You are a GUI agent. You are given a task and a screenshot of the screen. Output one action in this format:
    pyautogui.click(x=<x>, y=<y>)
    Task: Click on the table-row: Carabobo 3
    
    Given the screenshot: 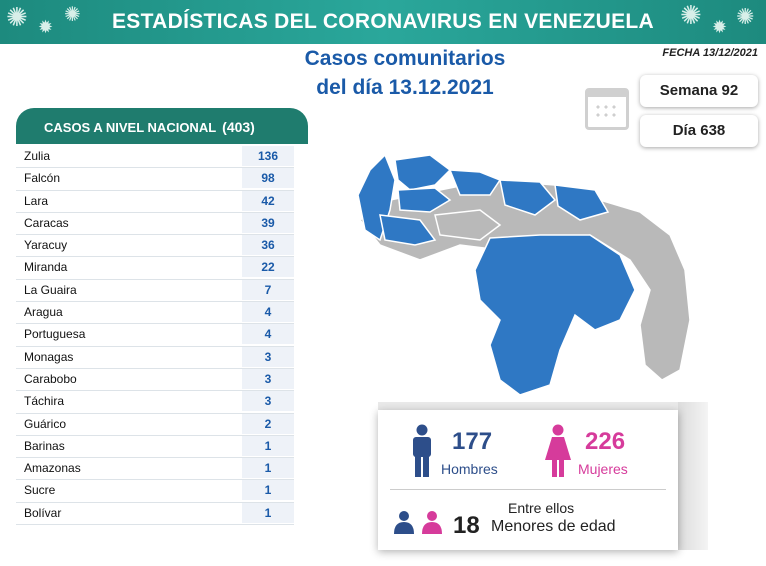 What is the action you would take?
    pyautogui.click(x=162, y=380)
    